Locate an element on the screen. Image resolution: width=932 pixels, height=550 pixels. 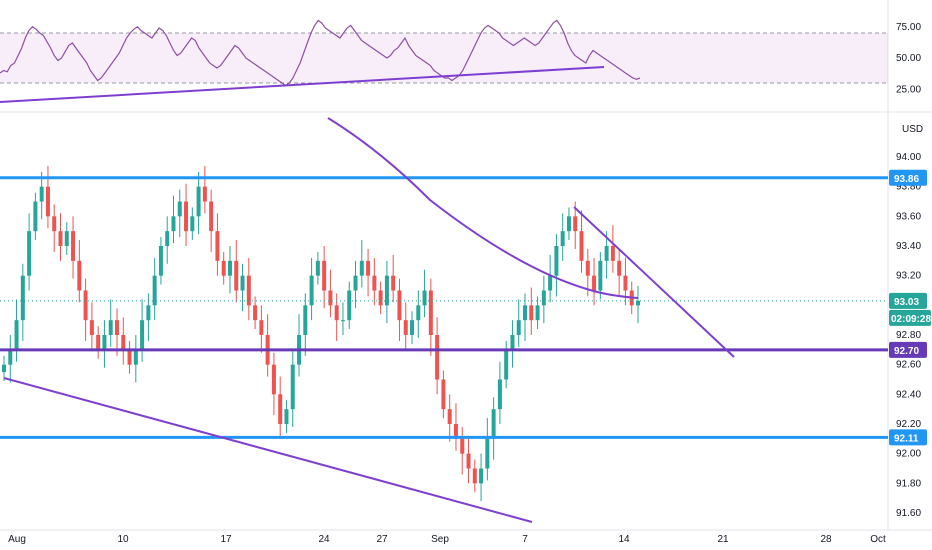
price-tick-label: 92.80 is located at coordinates (908, 335).